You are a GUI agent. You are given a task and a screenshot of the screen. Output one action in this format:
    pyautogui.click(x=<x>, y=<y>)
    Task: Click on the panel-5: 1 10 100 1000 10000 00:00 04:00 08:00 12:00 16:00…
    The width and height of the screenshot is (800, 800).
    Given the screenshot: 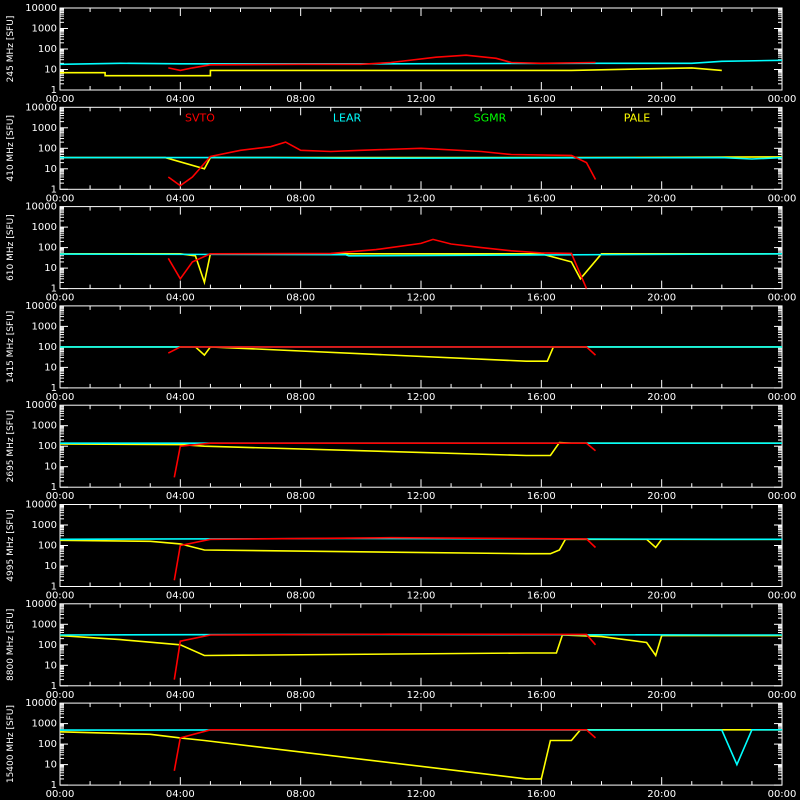 What is the action you would take?
    pyautogui.click(x=401, y=551)
    